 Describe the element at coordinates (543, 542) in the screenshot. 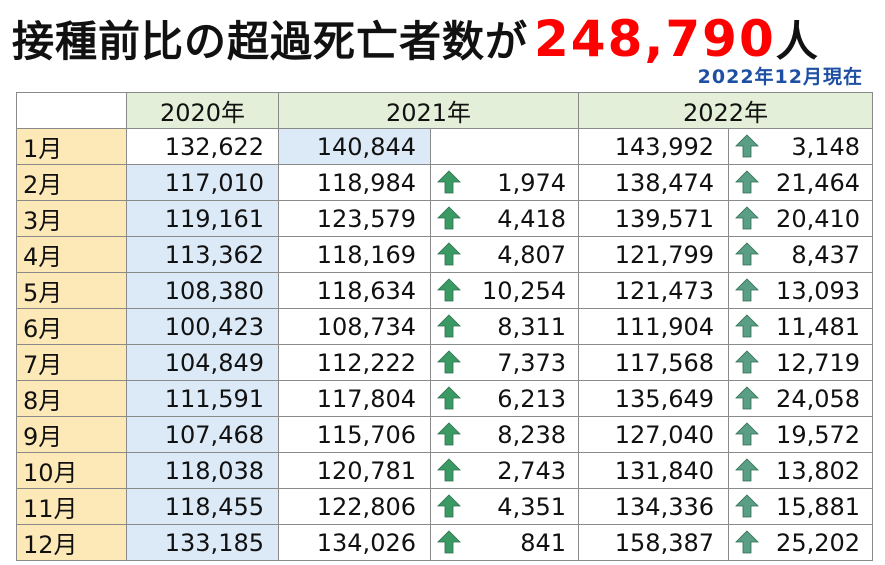

I see `increase-2021-cell-value: 841` at that location.